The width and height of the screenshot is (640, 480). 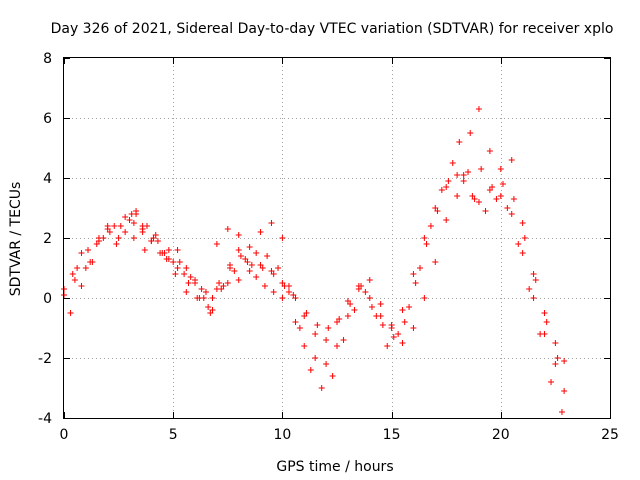 What do you see at coordinates (45, 419) in the screenshot?
I see `y-tick-label: -4` at bounding box center [45, 419].